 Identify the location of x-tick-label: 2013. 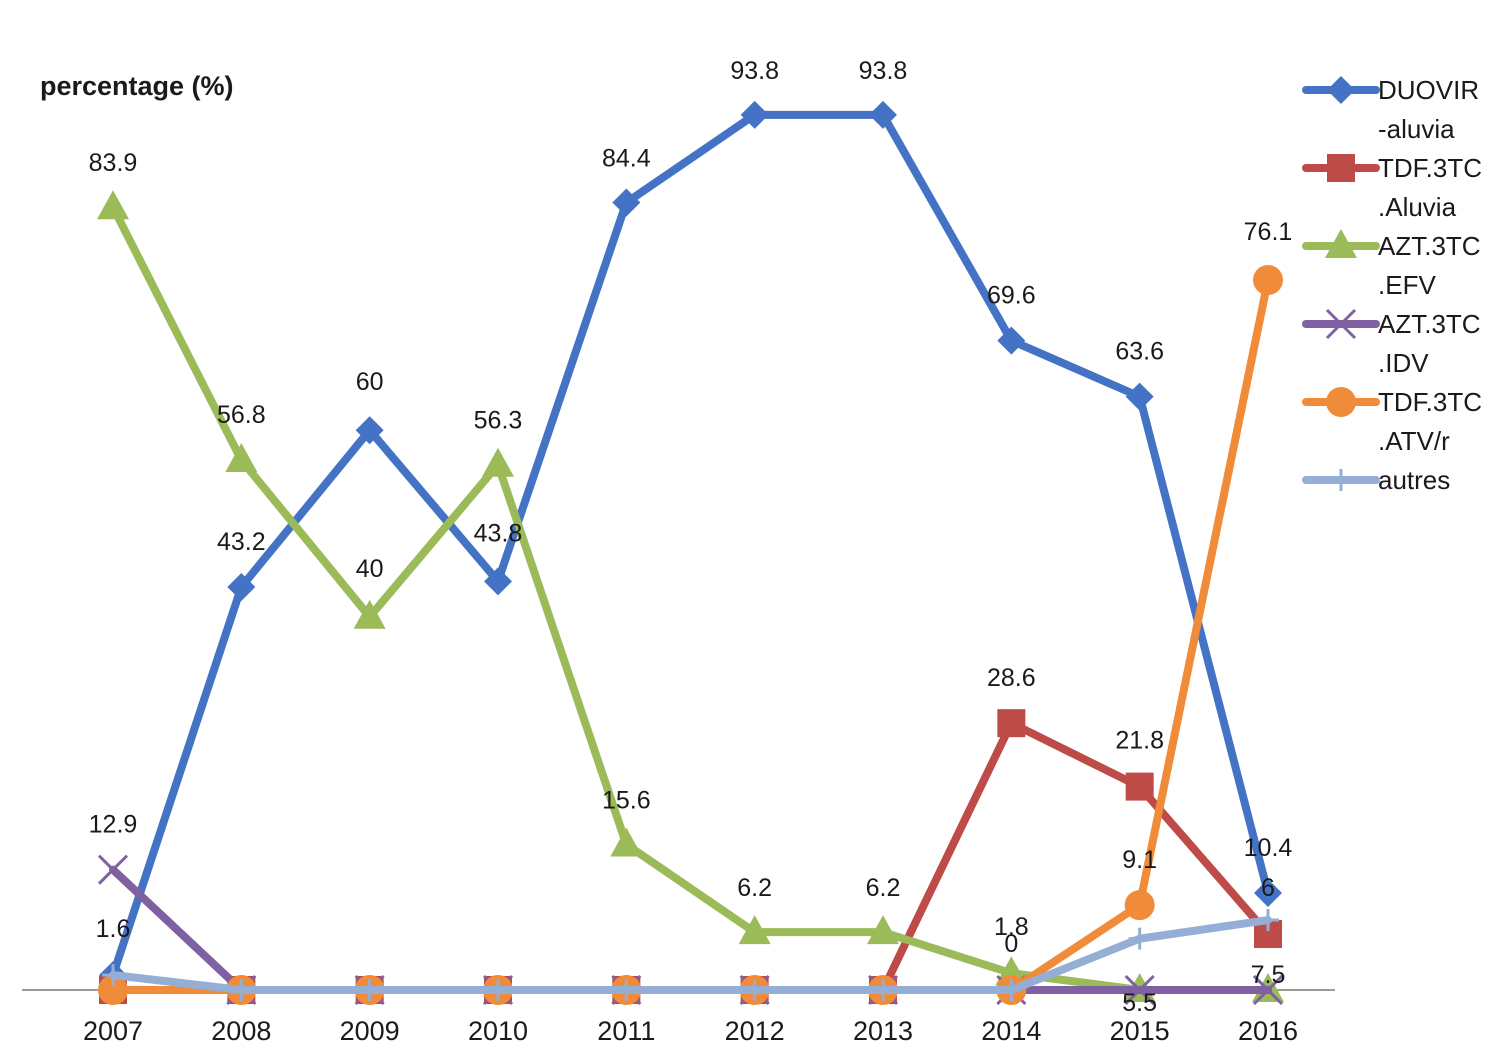
(883, 1031).